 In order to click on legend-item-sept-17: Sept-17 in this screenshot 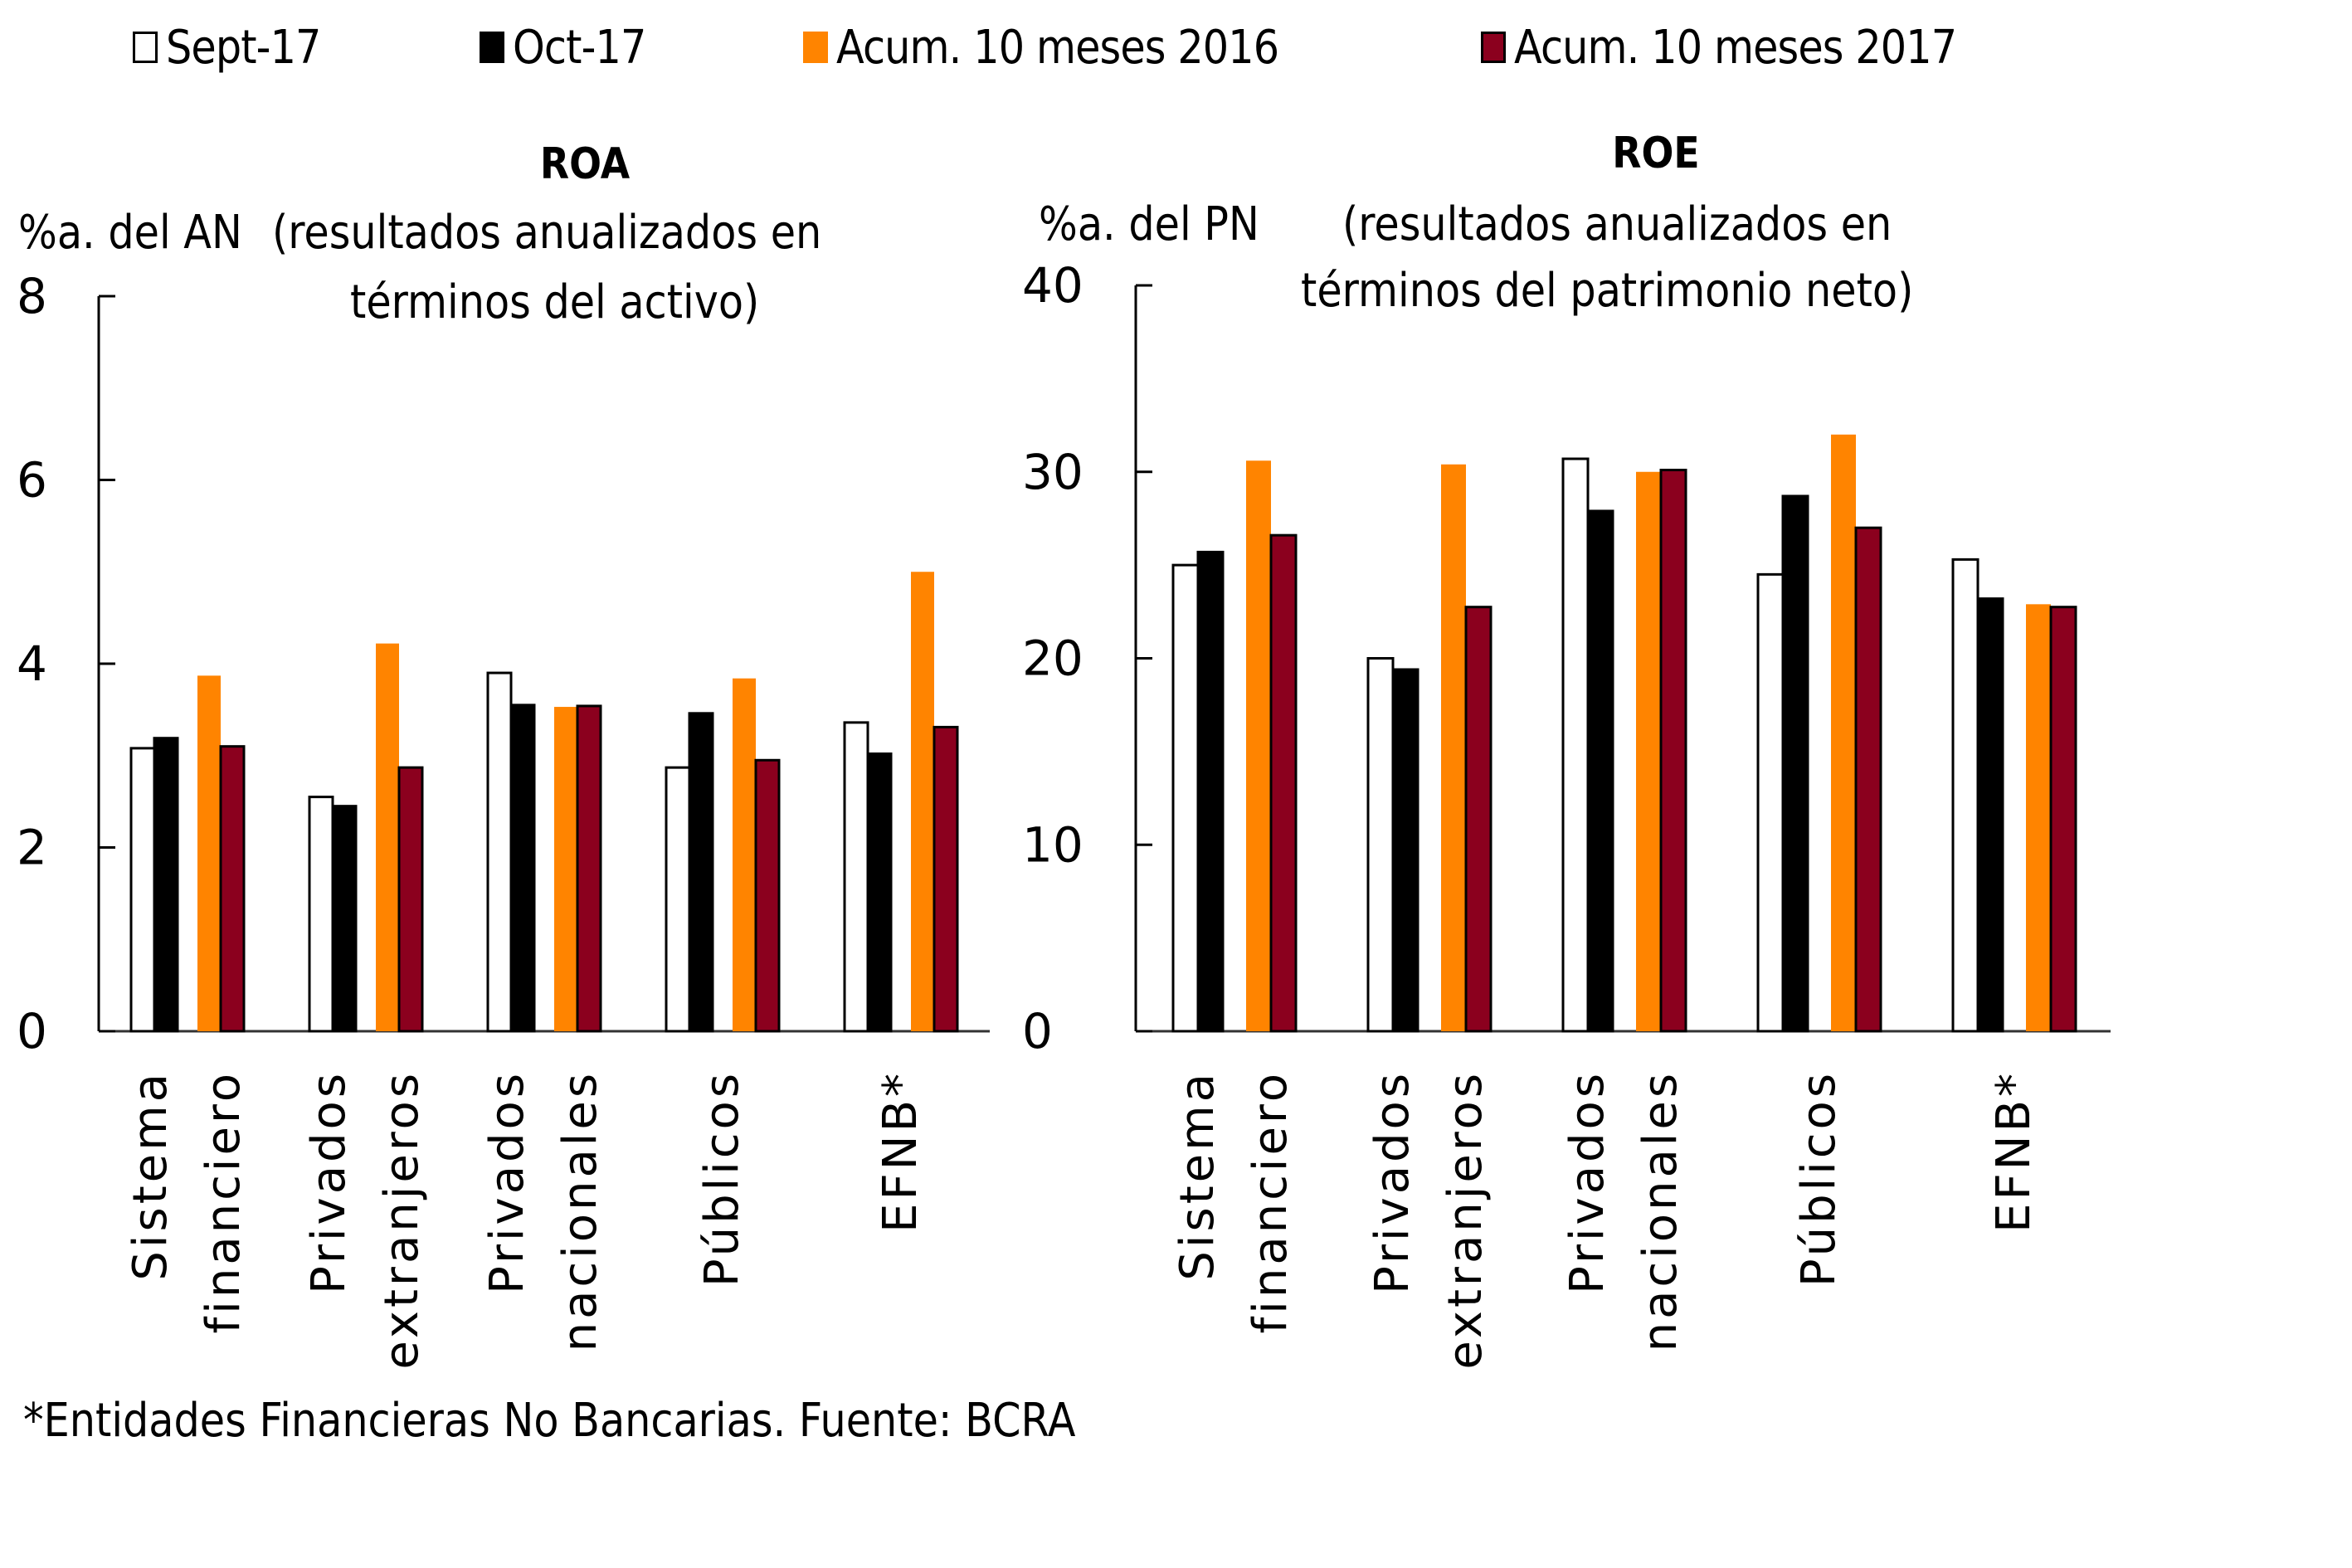, I will do `click(237, 47)`.